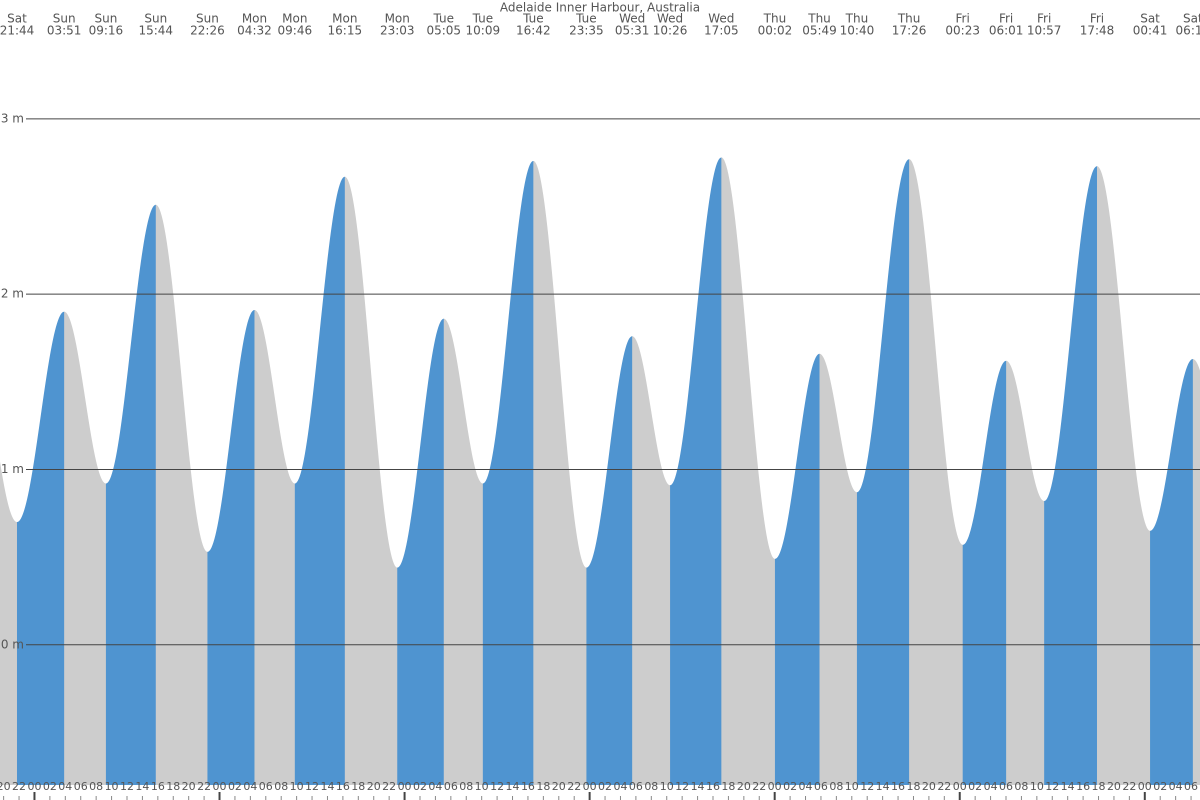 This screenshot has width=1200, height=800. I want to click on event-time: 23:03, so click(397, 31).